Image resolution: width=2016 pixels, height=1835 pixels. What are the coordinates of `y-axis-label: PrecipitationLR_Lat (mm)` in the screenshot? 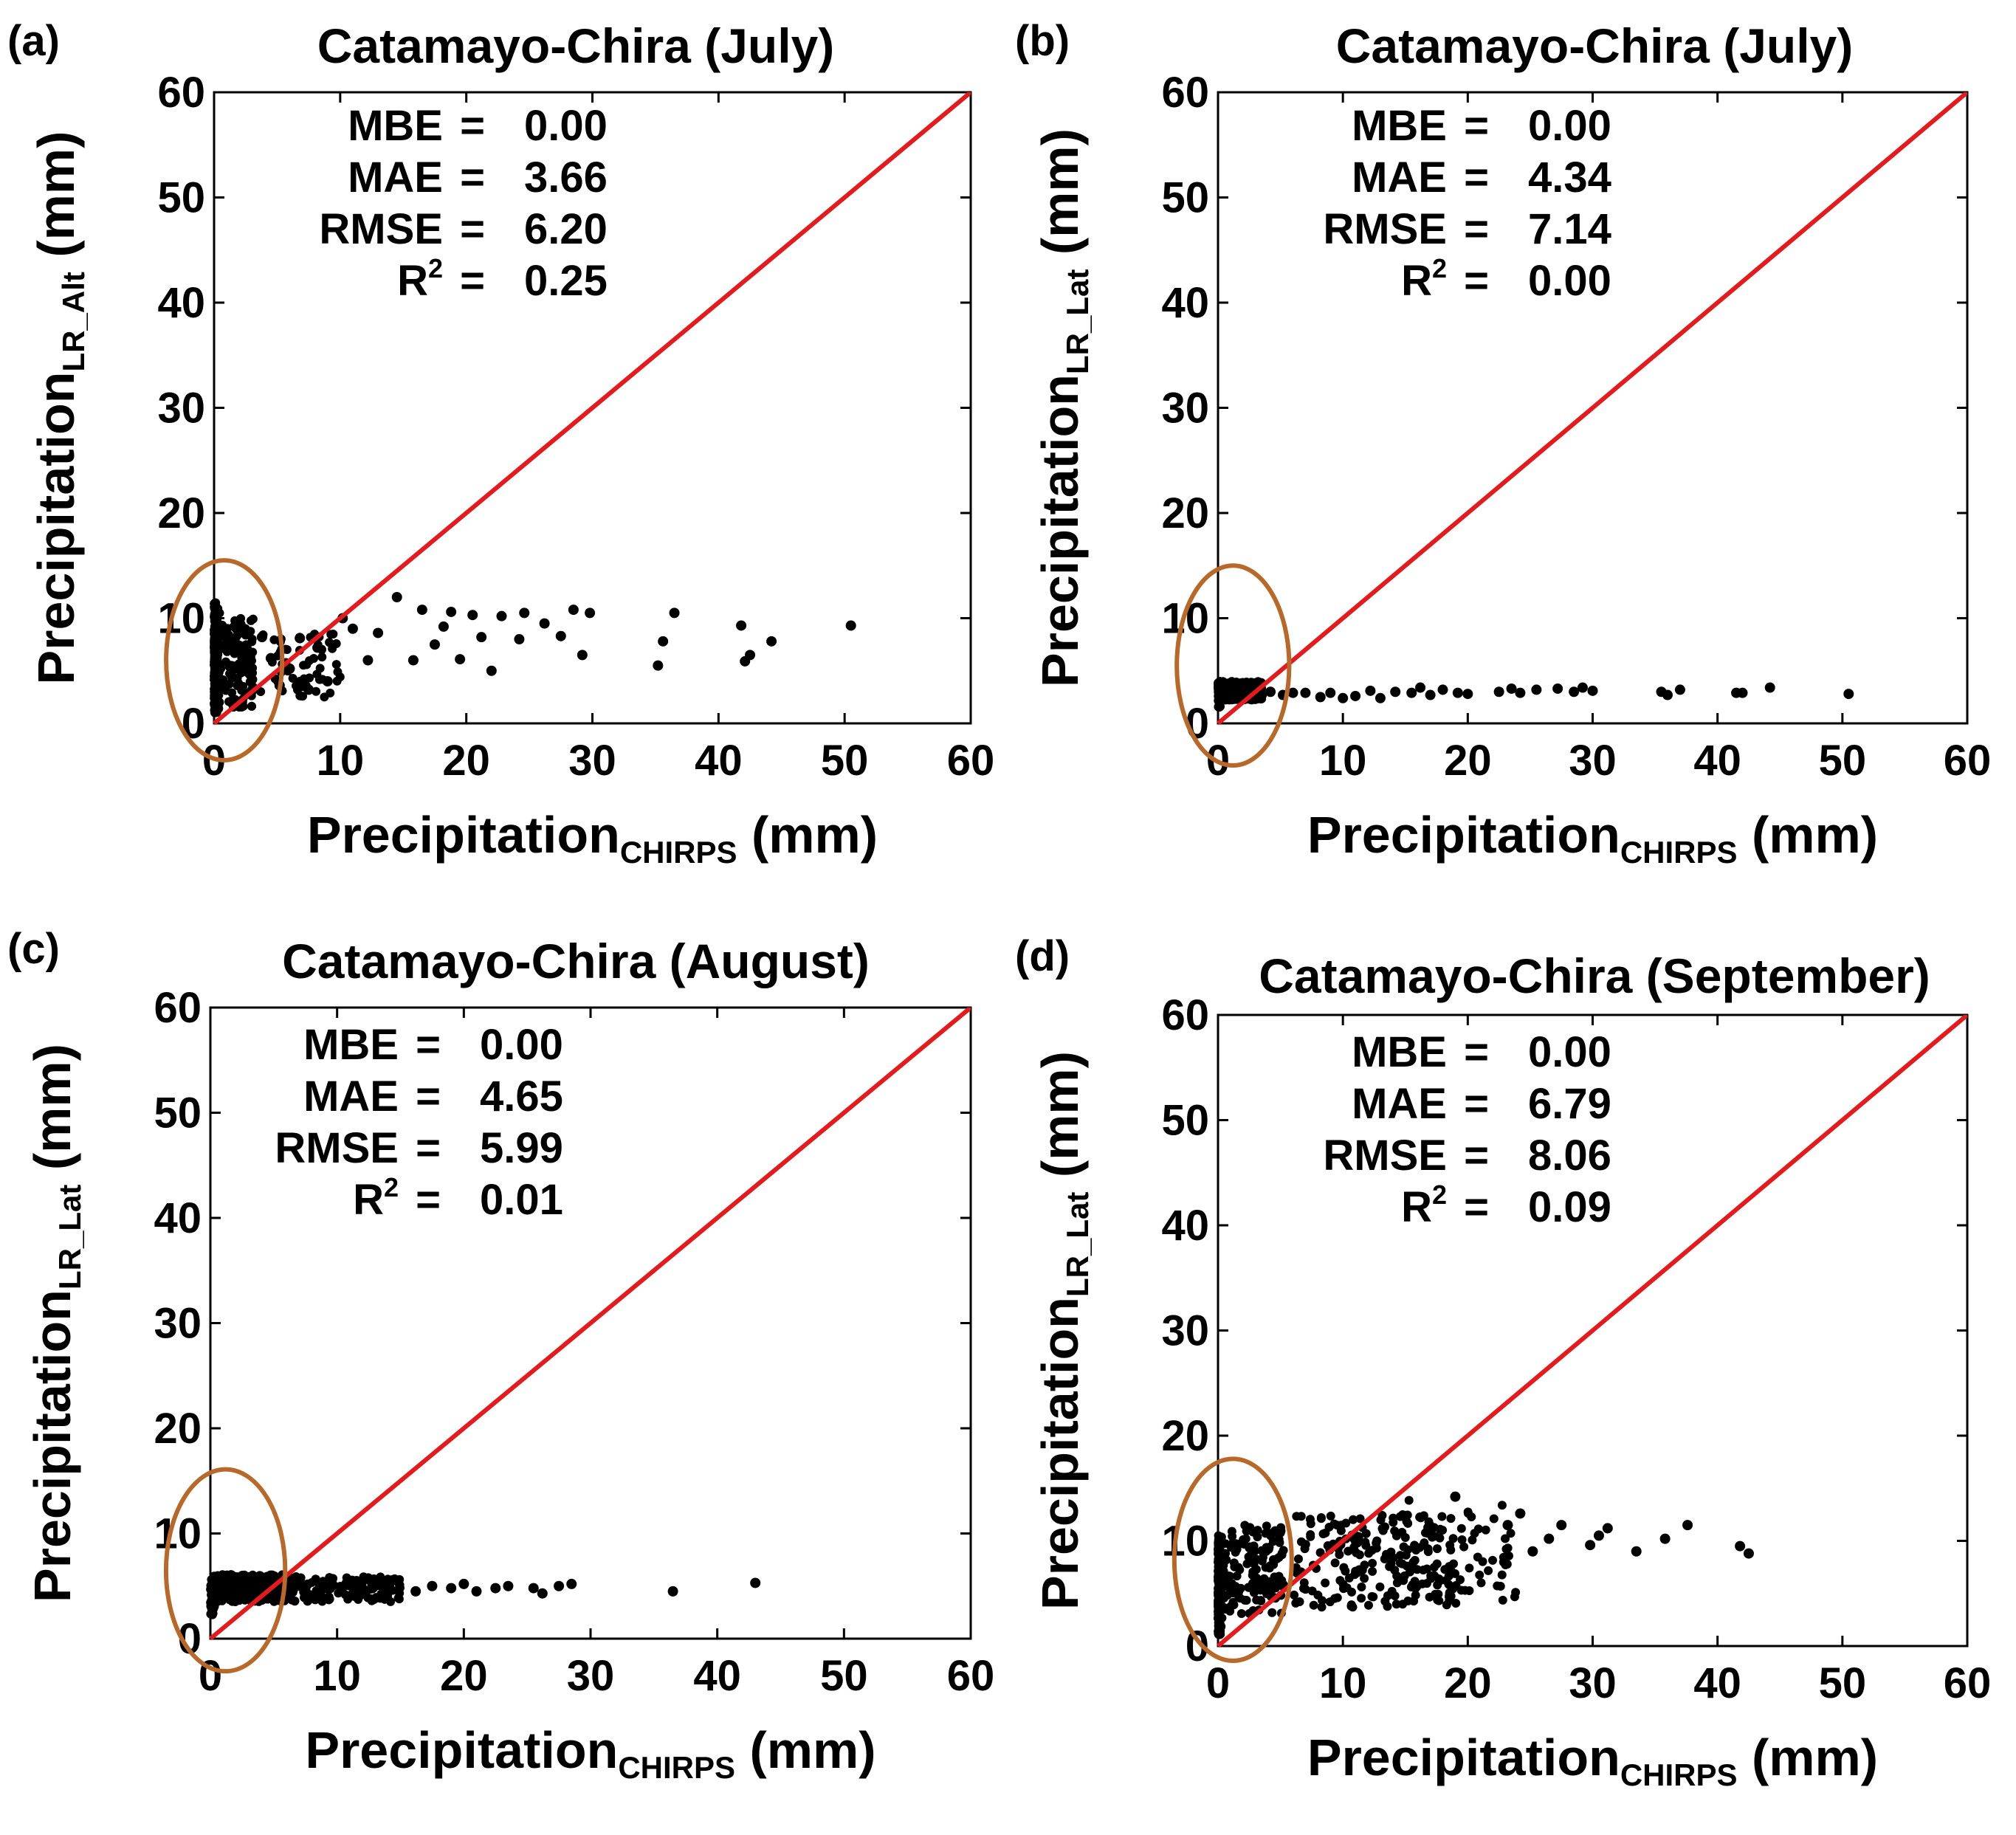 It's located at (1063, 408).